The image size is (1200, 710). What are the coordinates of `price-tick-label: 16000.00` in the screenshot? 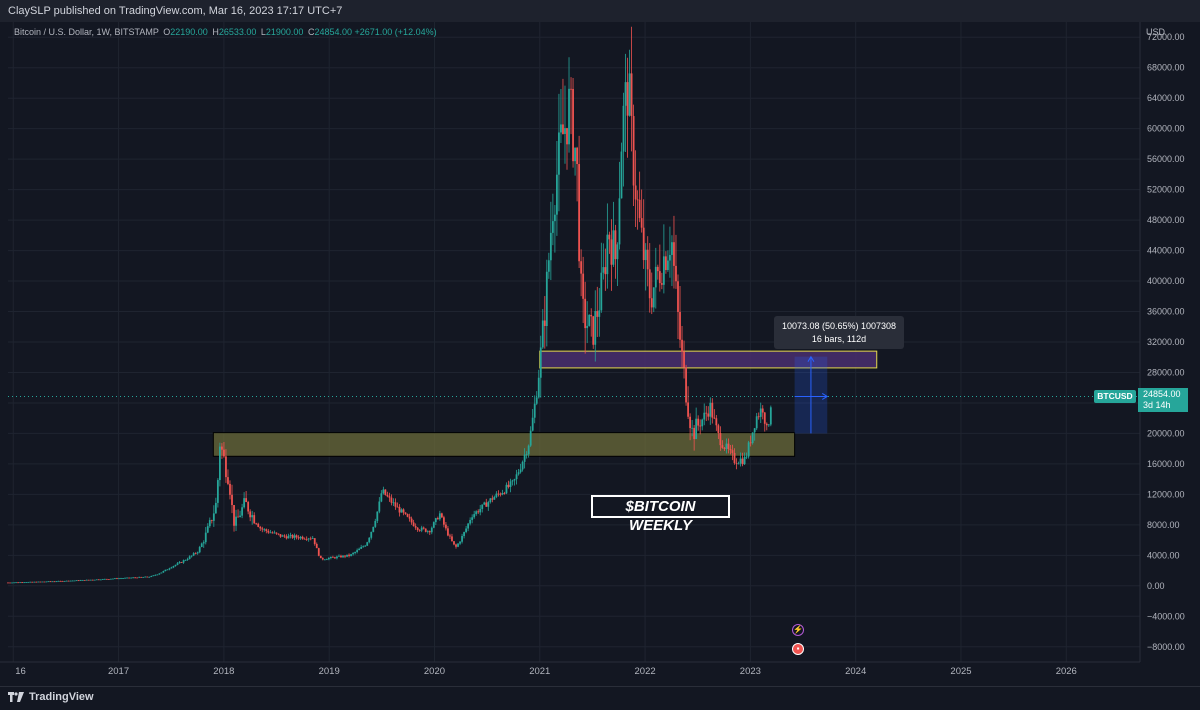 It's located at (1166, 464).